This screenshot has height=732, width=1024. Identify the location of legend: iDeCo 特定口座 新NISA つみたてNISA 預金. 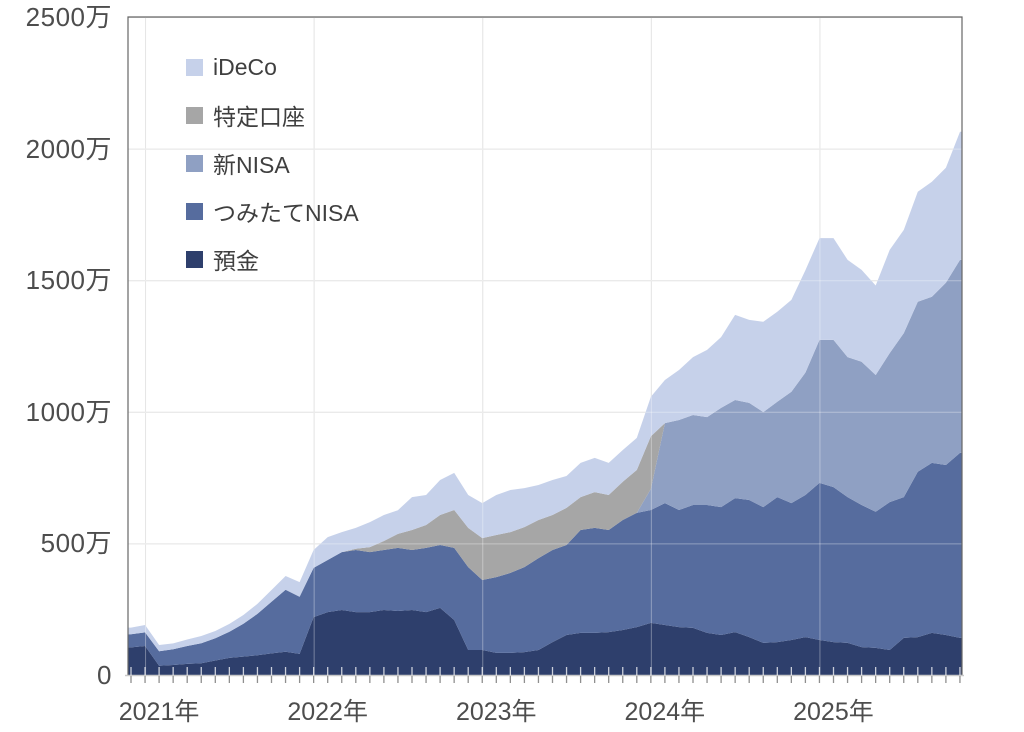
(272, 172).